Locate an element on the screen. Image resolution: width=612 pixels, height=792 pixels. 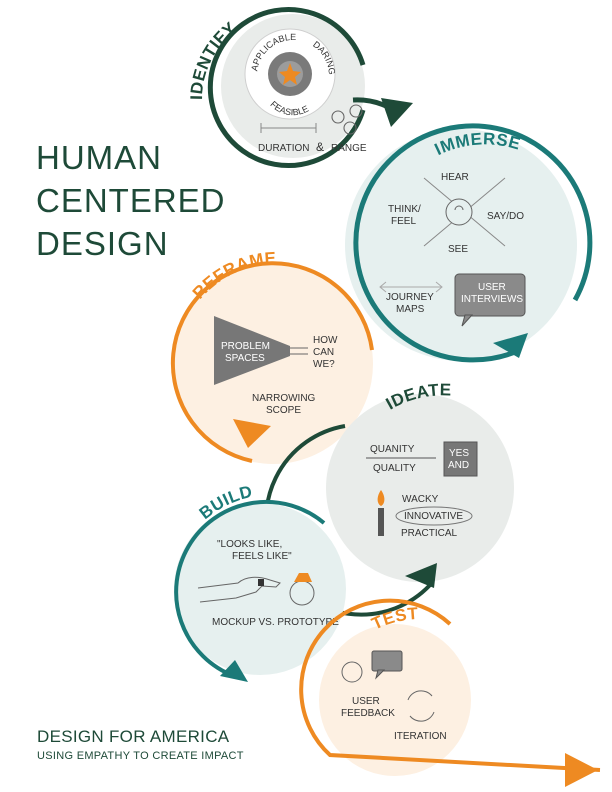
immerse-feel: FEEL is located at coordinates (403, 221).